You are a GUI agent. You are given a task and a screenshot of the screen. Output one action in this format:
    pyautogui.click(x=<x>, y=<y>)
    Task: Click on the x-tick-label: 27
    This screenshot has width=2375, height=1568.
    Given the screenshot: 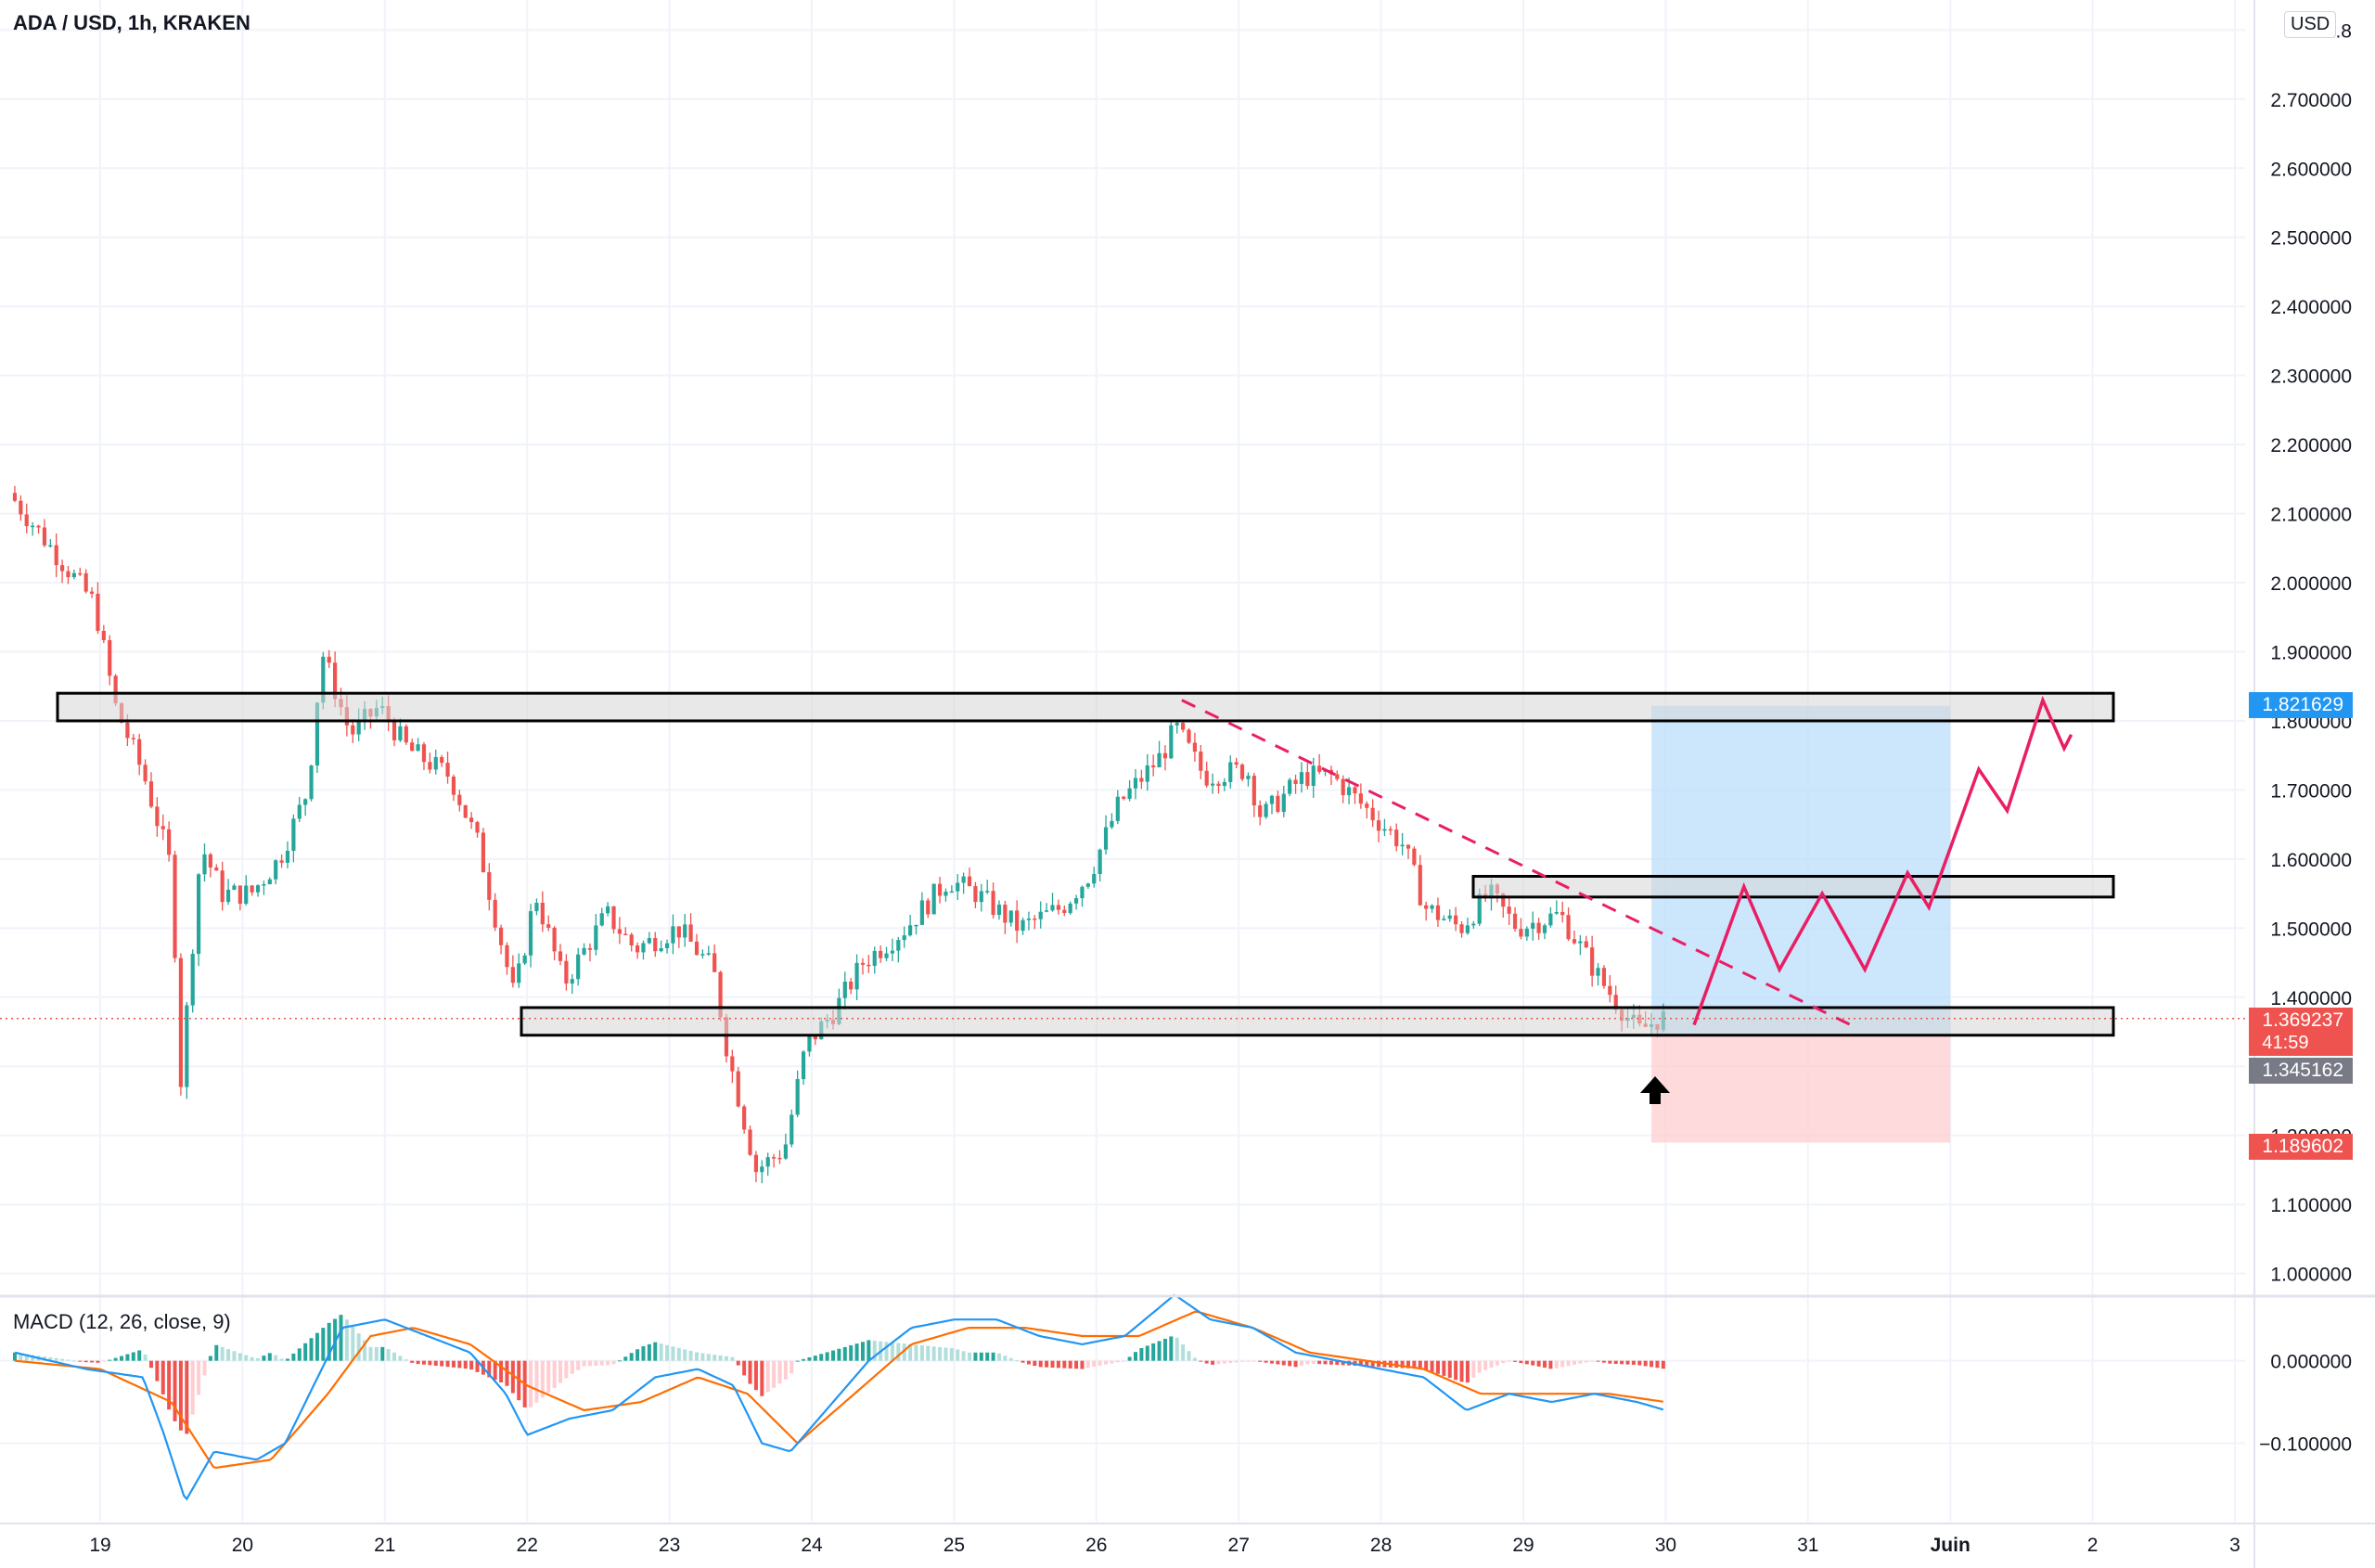 What is the action you would take?
    pyautogui.click(x=1239, y=1545)
    